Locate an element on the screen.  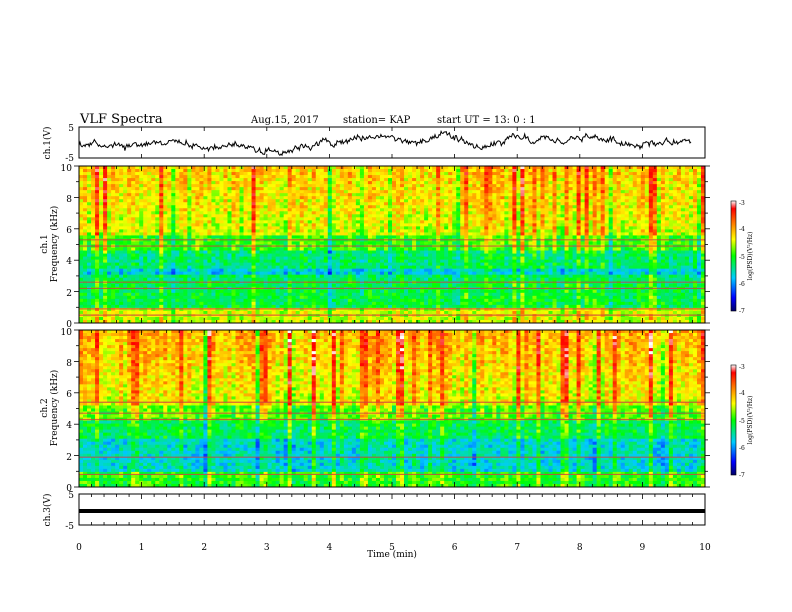
ch1-ytick-top: 5 is located at coordinates (71, 129).